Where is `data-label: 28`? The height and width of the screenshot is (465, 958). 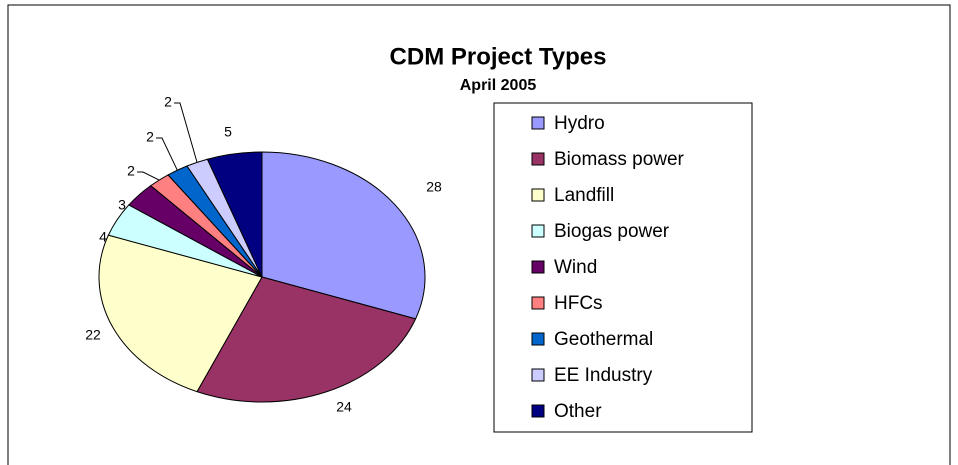 data-label: 28 is located at coordinates (434, 187).